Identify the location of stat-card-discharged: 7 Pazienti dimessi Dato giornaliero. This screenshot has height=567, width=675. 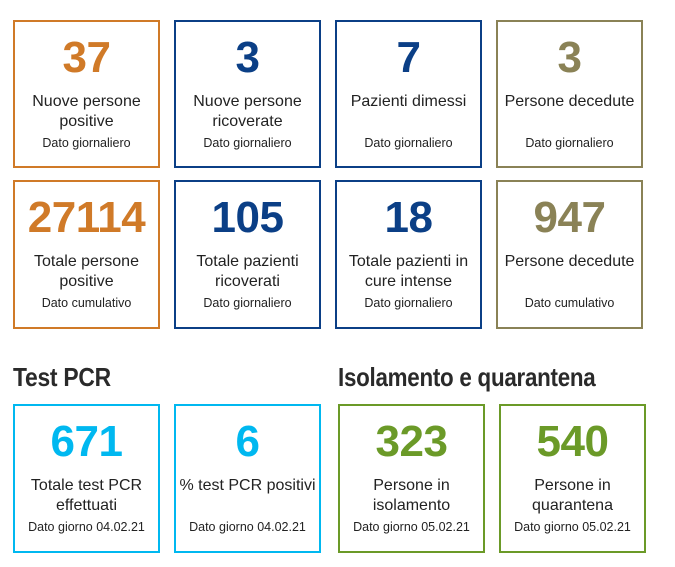
(408, 94).